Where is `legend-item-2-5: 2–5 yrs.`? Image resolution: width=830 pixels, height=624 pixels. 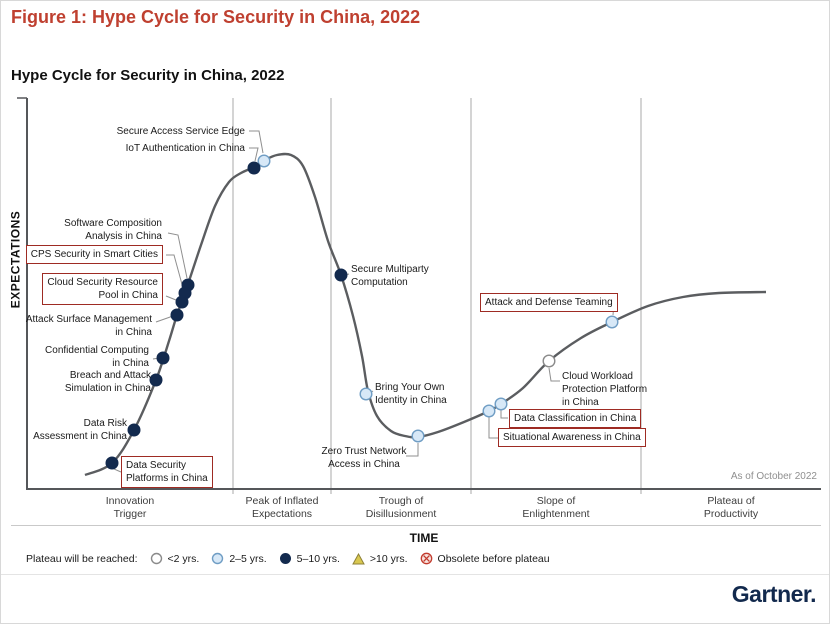 legend-item-2-5: 2–5 yrs. is located at coordinates (239, 558).